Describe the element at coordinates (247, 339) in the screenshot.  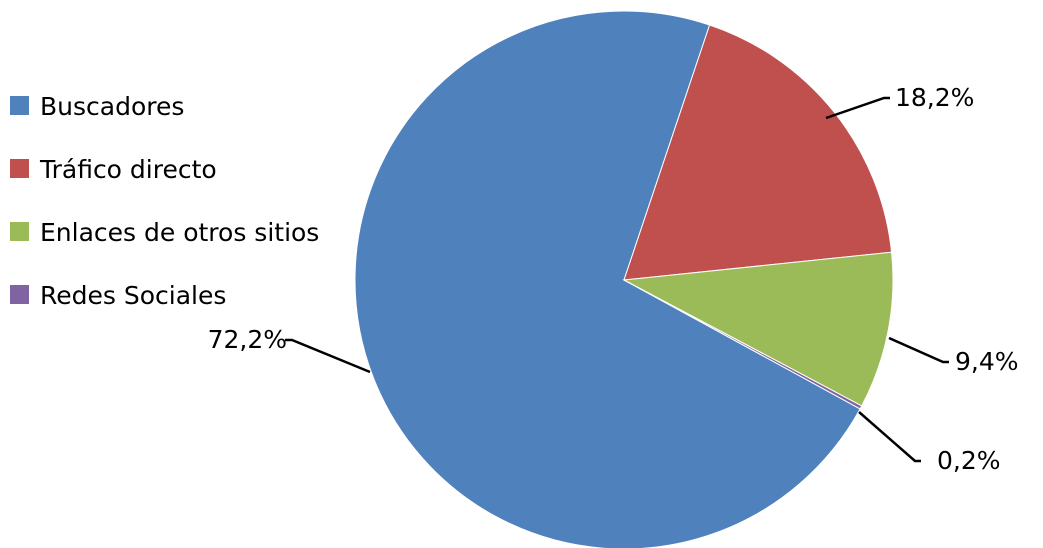
I see `data-label: 72,2%` at that location.